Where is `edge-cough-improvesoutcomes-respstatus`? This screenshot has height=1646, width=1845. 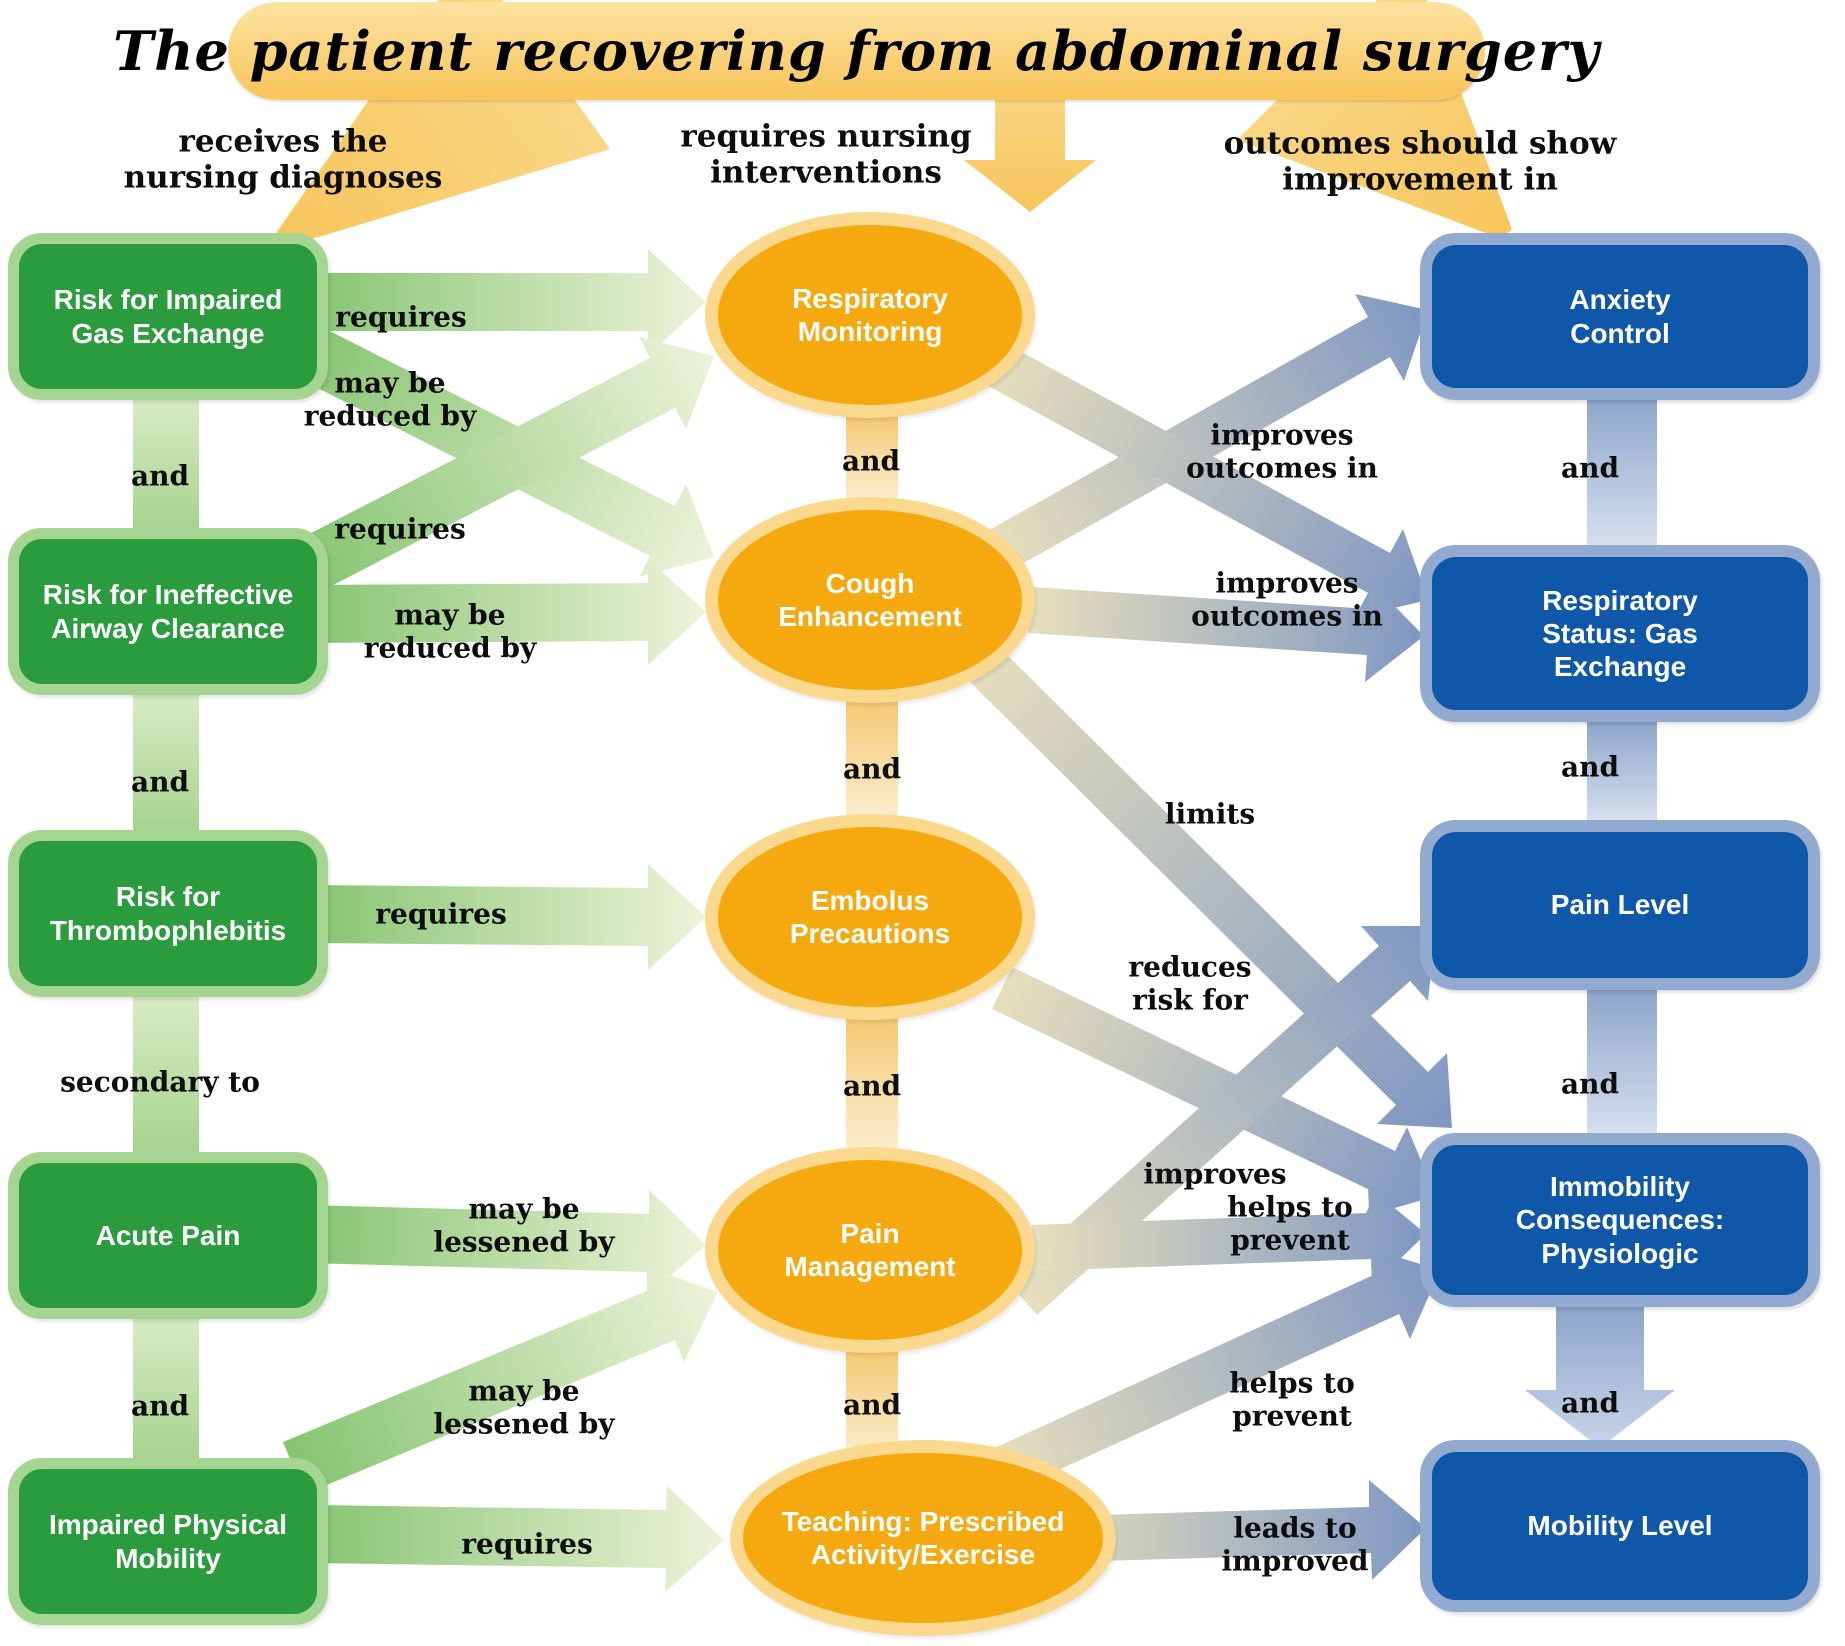
edge-cough-improvesoutcomes-respstatus is located at coordinates (1226, 632).